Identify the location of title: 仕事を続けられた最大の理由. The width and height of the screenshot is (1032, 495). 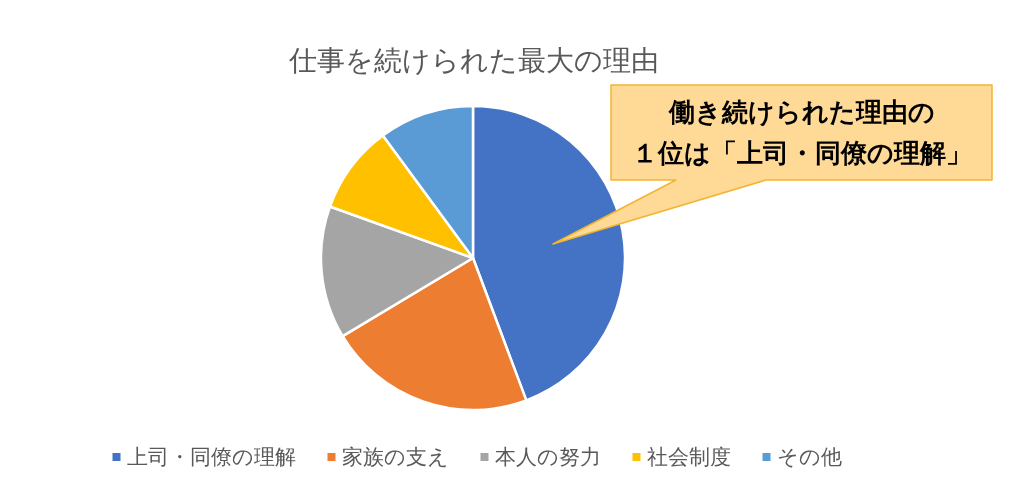
(474, 60).